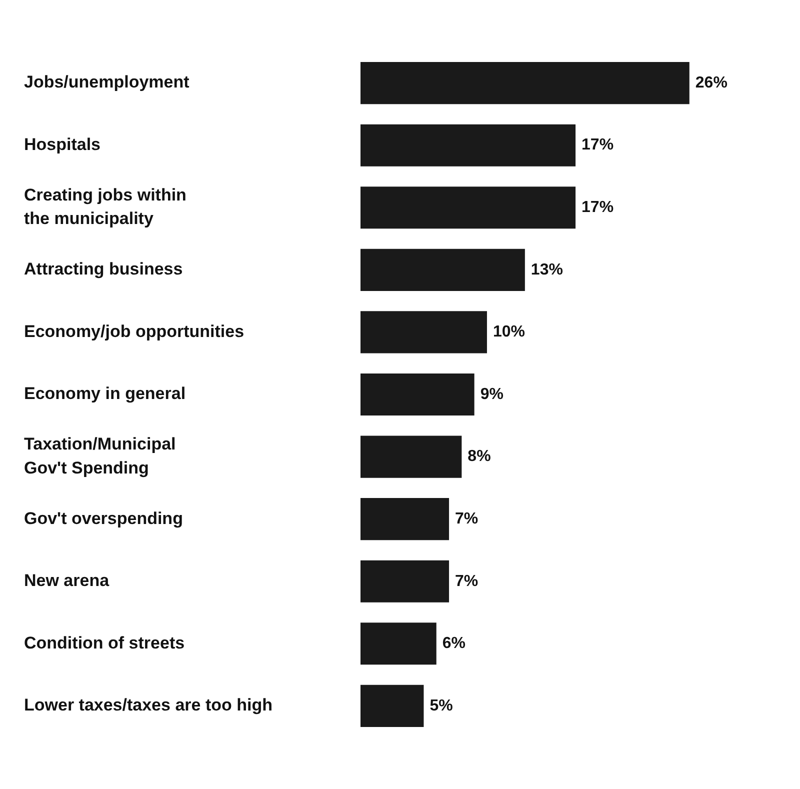 Image resolution: width=800 pixels, height=789 pixels. What do you see at coordinates (492, 394) in the screenshot?
I see `data-label: 9%` at bounding box center [492, 394].